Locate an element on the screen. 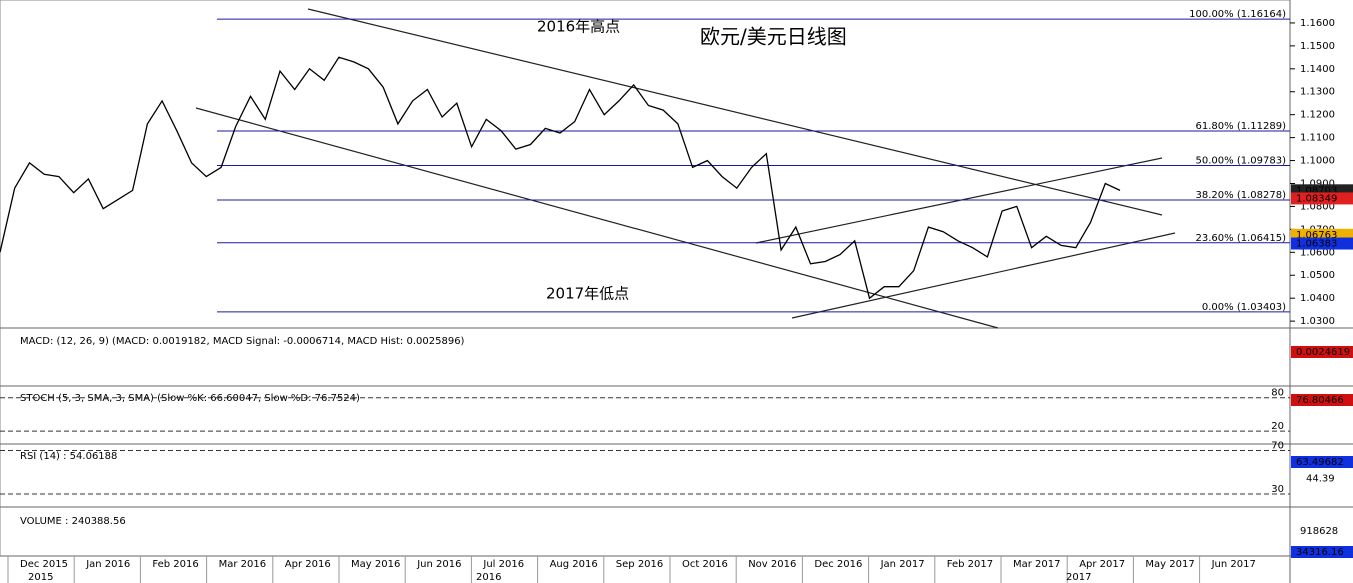 This screenshot has height=583, width=1353. x-tick-label: Sep 2016 is located at coordinates (639, 564).